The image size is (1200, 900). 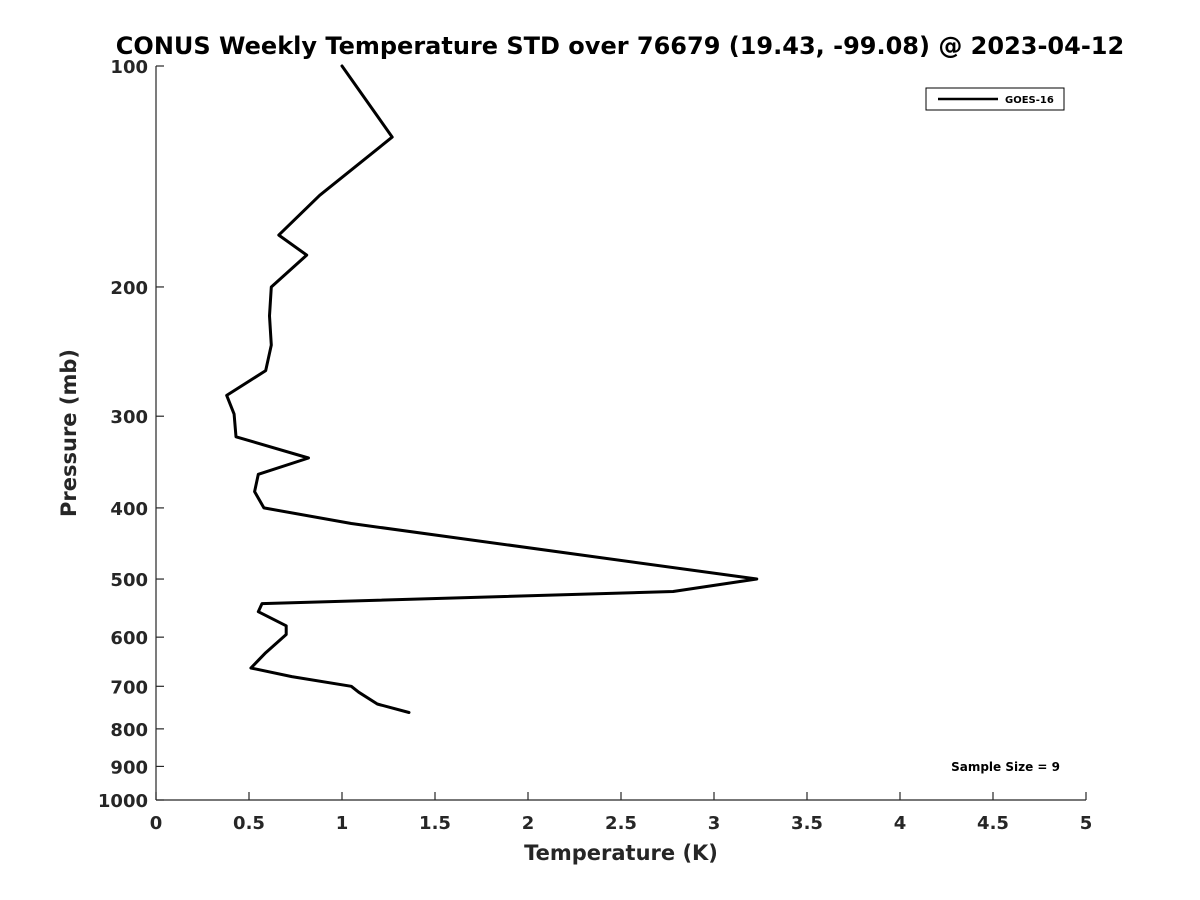 What do you see at coordinates (807, 823) in the screenshot?
I see `x-tick-label: 3.5` at bounding box center [807, 823].